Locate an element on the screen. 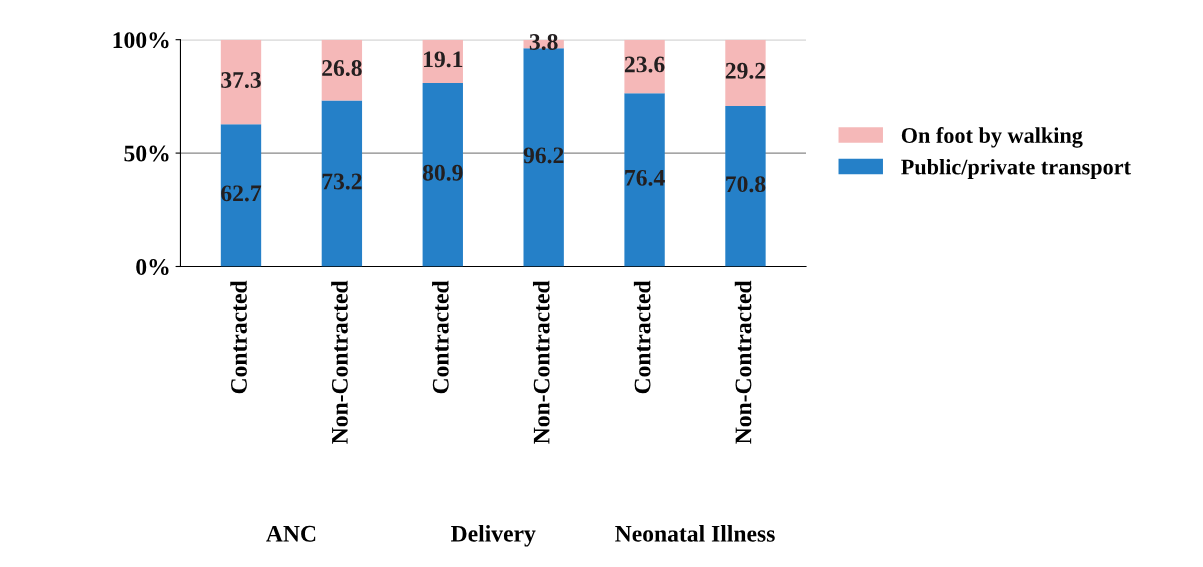  data-label: 29.2 is located at coordinates (745, 70).